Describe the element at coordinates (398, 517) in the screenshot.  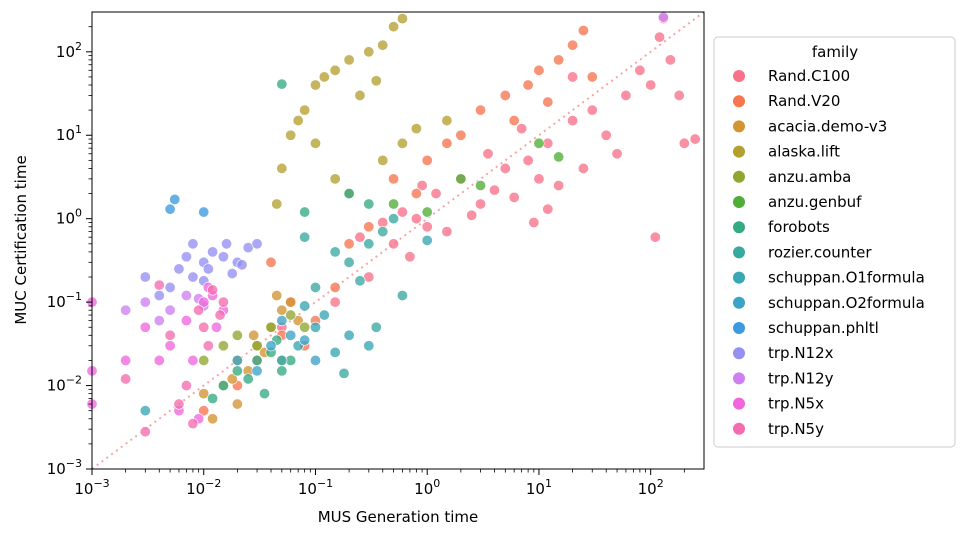
I see `x-axis-label: MUS Generation time` at that location.